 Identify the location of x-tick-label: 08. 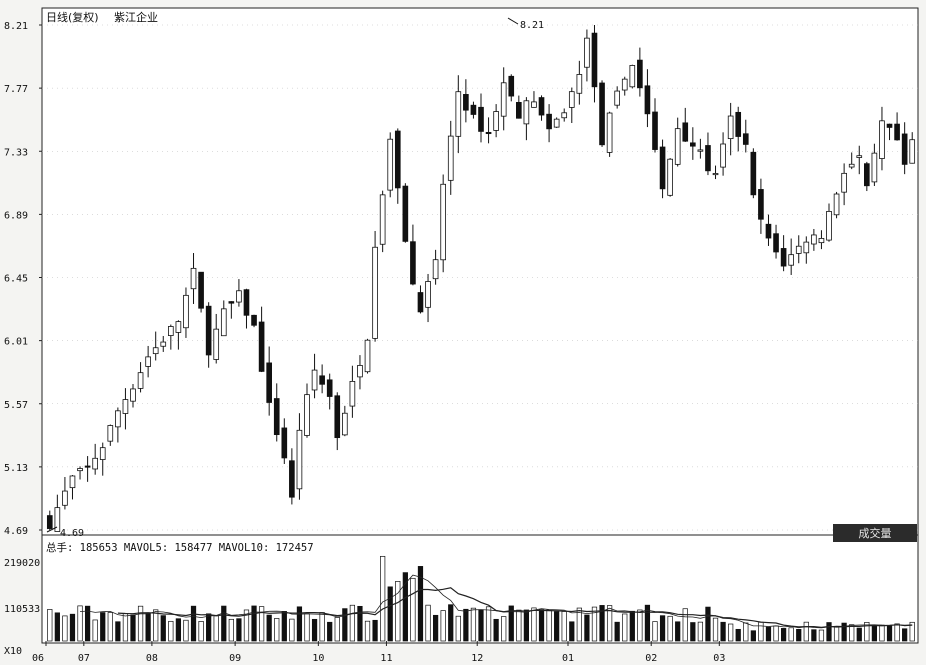
(152, 658).